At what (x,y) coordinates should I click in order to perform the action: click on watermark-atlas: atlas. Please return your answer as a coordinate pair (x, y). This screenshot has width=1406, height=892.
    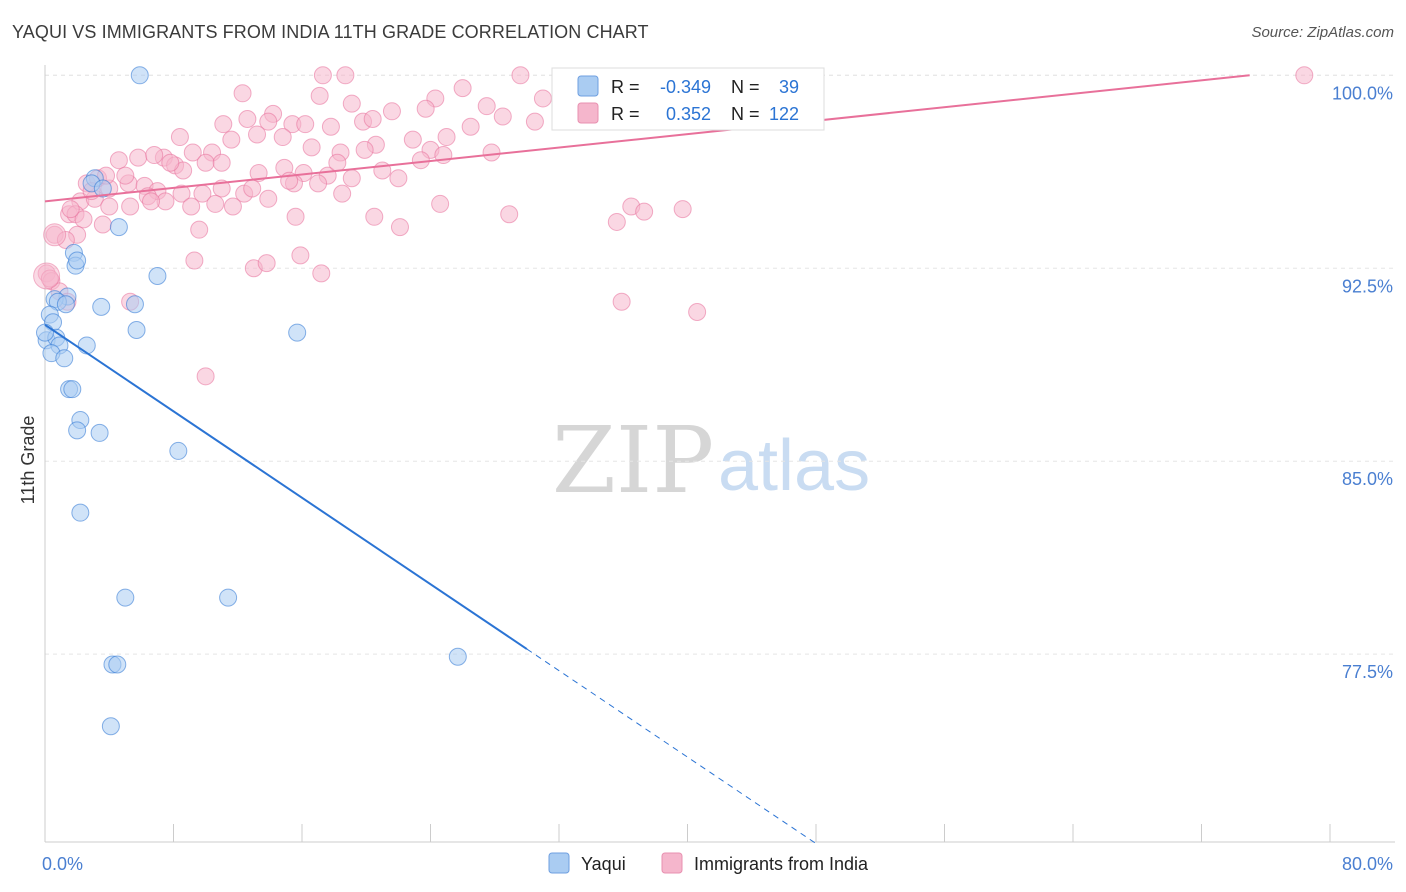
    Looking at the image, I should click on (794, 466).